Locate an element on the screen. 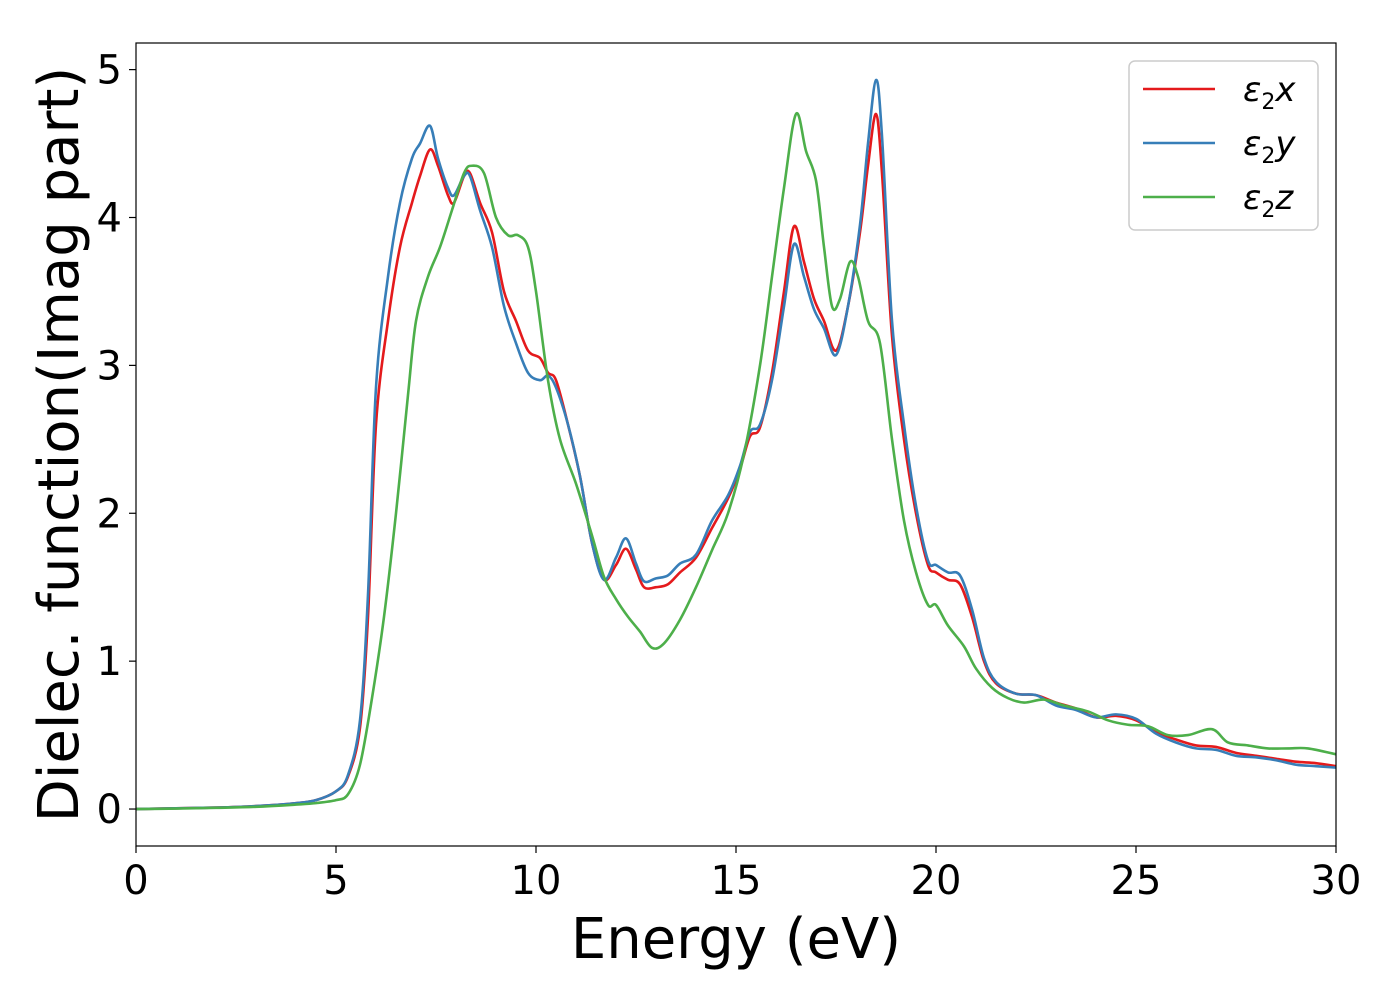 Image resolution: width=1400 pixels, height=1000 pixels. x-tick-label: 5 is located at coordinates (335, 881).